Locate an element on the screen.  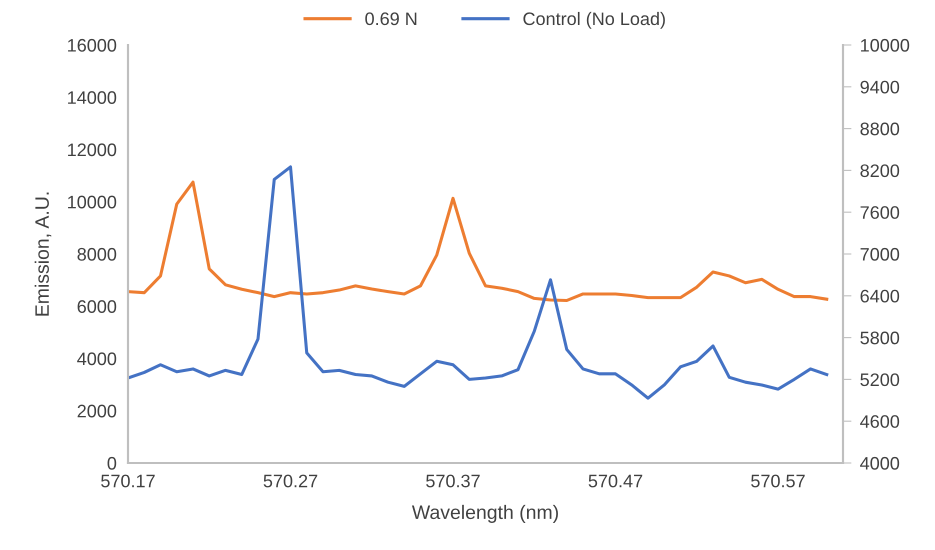
y-tick-label: 10000 is located at coordinates (92, 202).